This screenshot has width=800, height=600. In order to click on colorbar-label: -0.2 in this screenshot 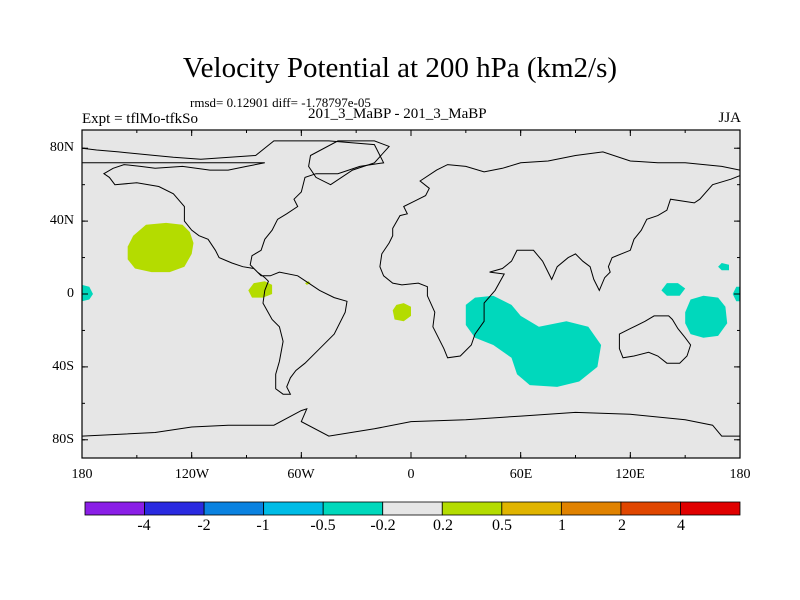, I will do `click(383, 525)`.